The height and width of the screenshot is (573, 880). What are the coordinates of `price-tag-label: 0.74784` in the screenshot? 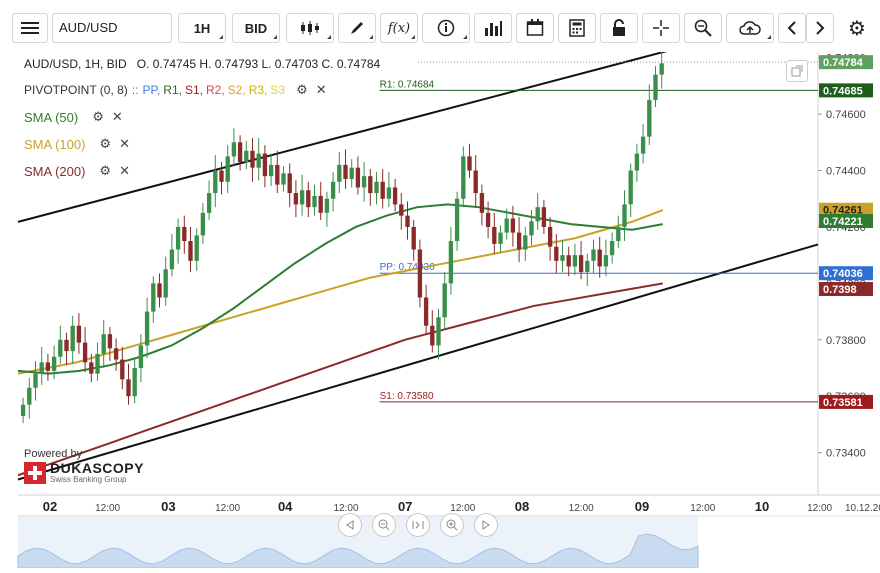 It's located at (843, 63).